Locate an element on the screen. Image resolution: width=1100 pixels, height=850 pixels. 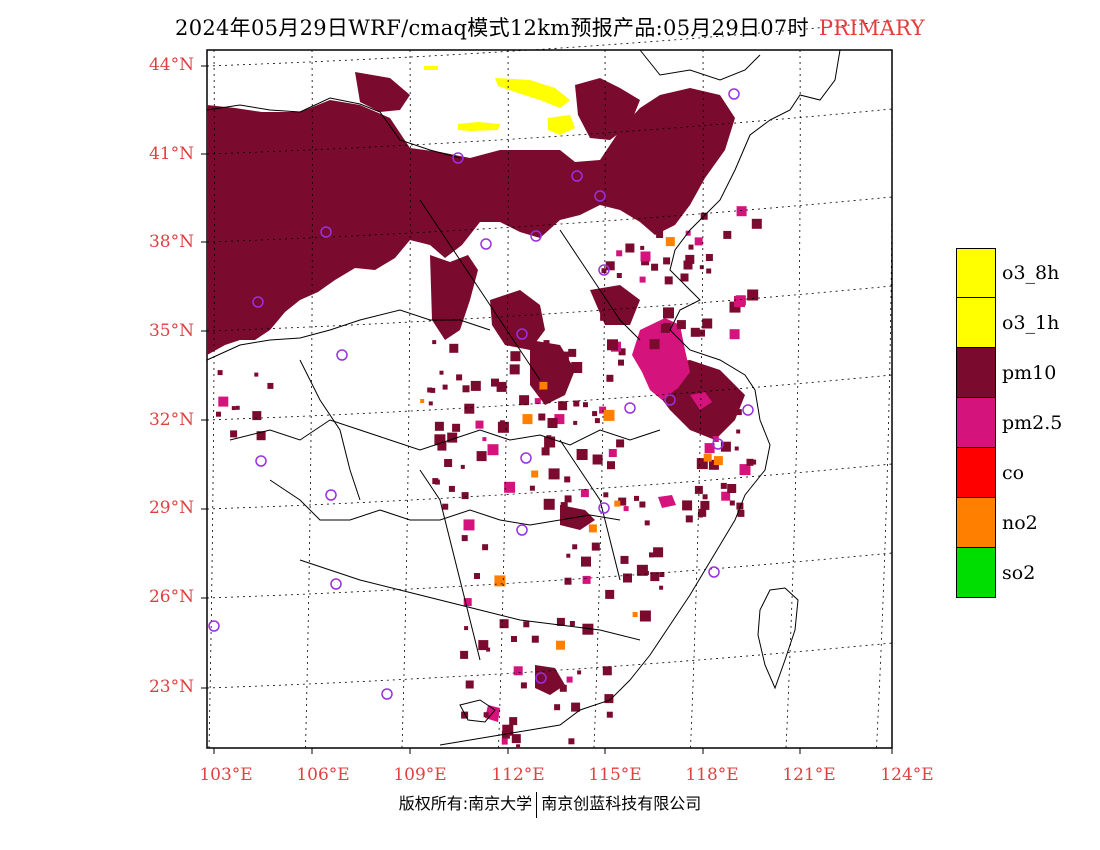
legend-label: o3_1h is located at coordinates (1031, 323).